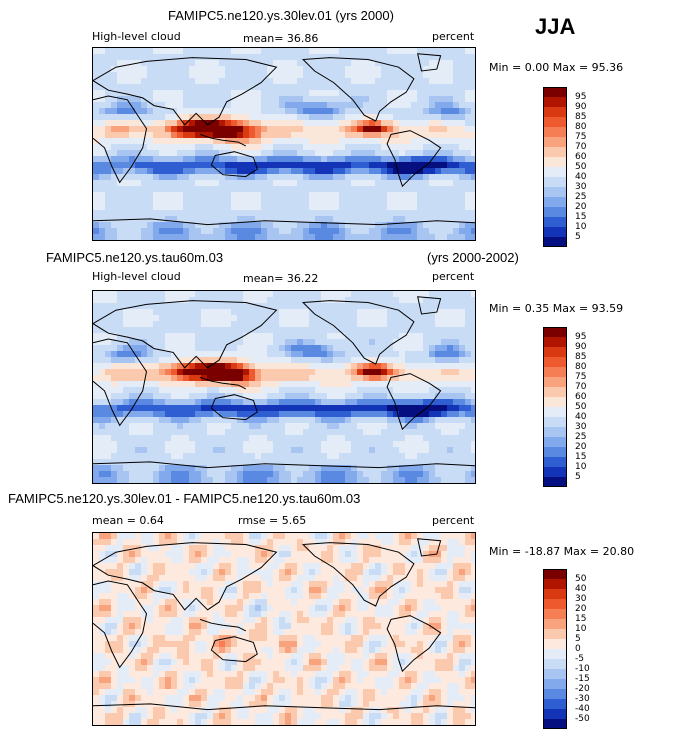 The width and height of the screenshot is (694, 734). What do you see at coordinates (555, 242) in the screenshot?
I see `colorbar-swatch` at bounding box center [555, 242].